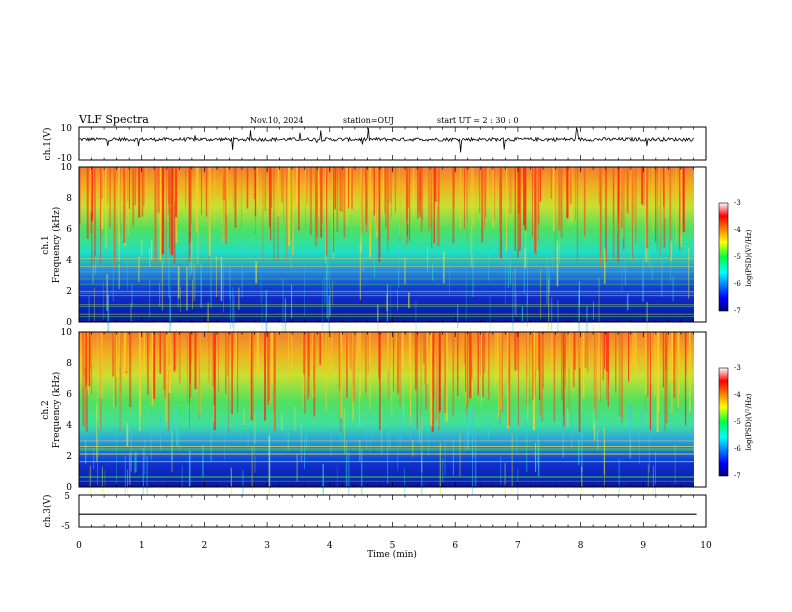  What do you see at coordinates (700, 409) in the screenshot?
I see `spectrogram-blank-edge` at bounding box center [700, 409].